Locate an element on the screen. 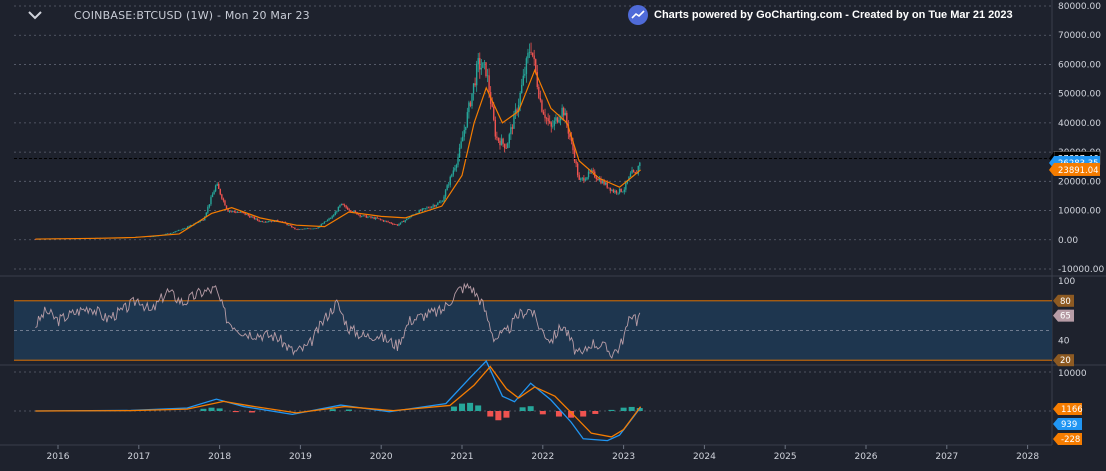  price-y-tick-label: 60000.00 is located at coordinates (1079, 65).